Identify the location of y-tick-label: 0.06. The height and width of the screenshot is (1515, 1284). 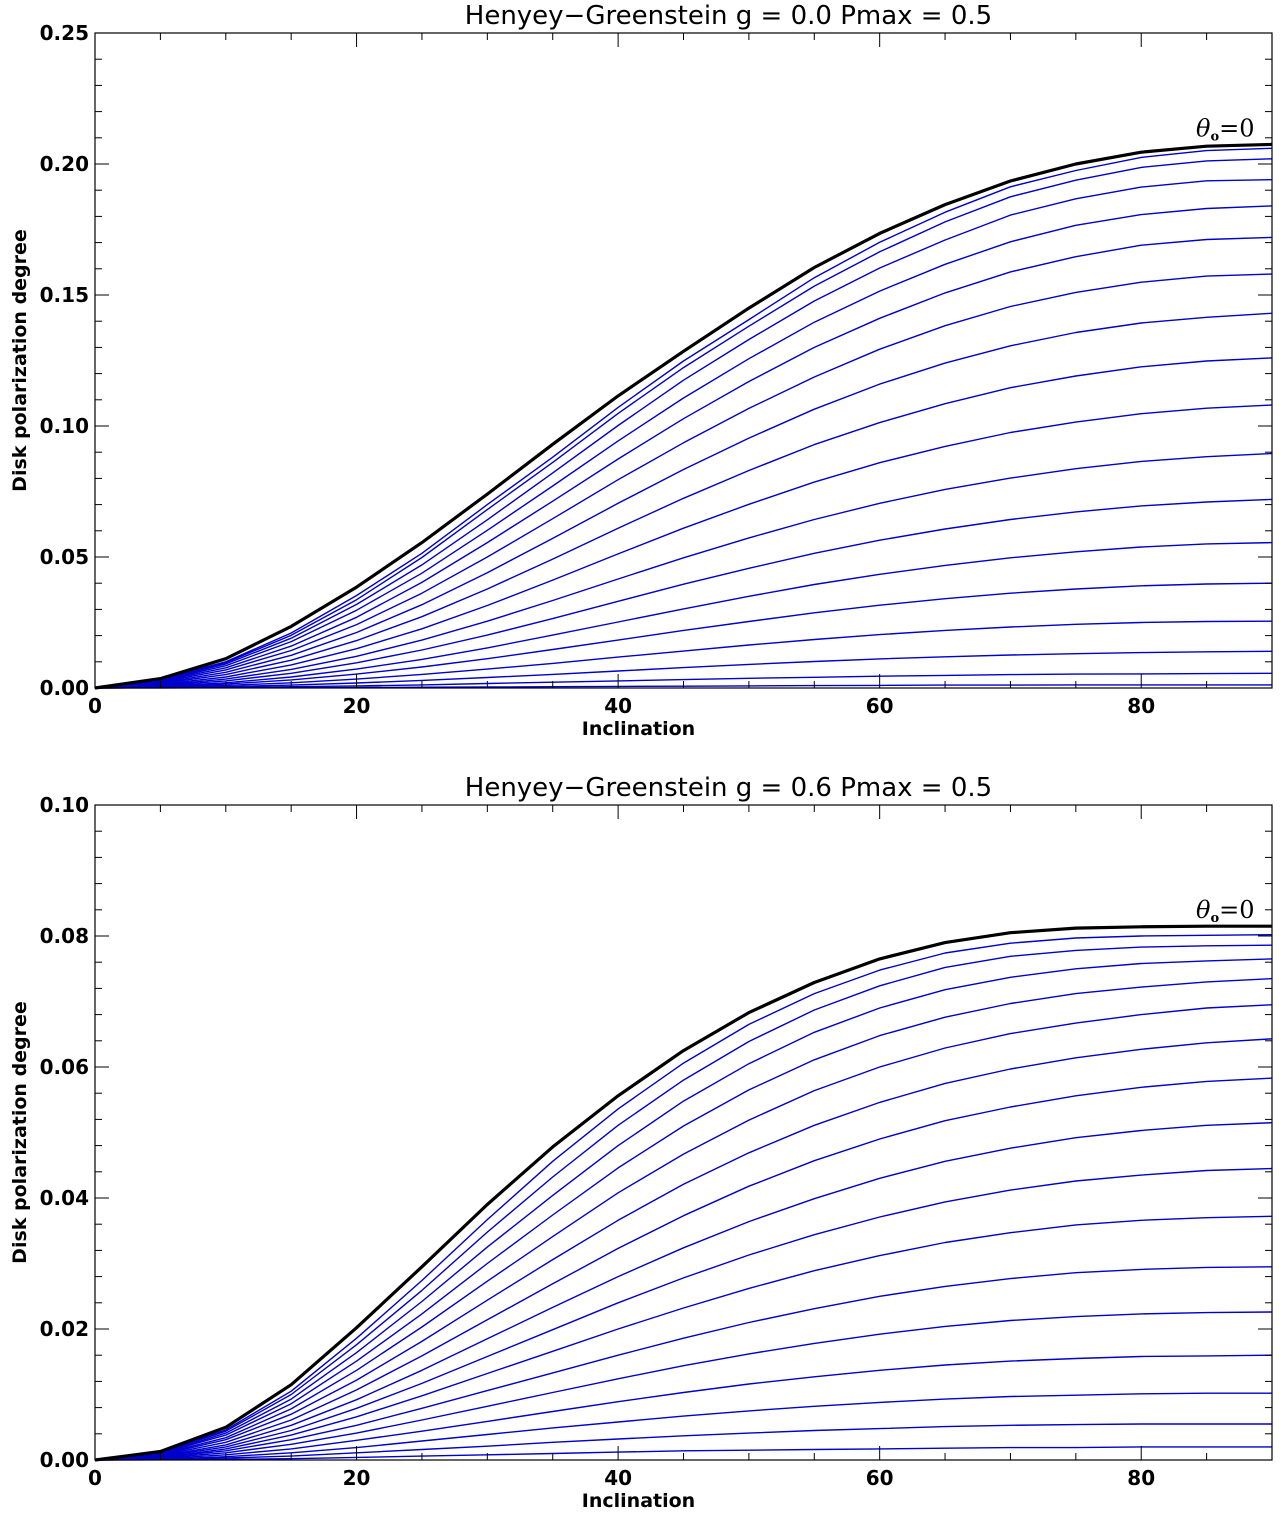
(64, 1067).